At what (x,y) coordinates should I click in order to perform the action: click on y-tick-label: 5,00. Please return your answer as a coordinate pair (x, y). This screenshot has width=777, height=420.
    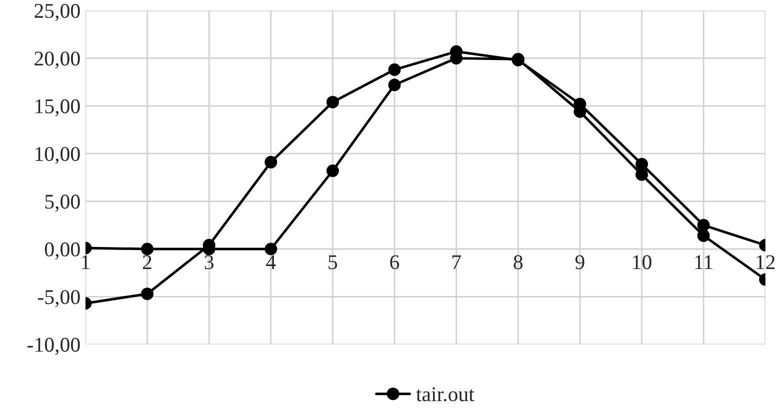
    Looking at the image, I should click on (62, 203).